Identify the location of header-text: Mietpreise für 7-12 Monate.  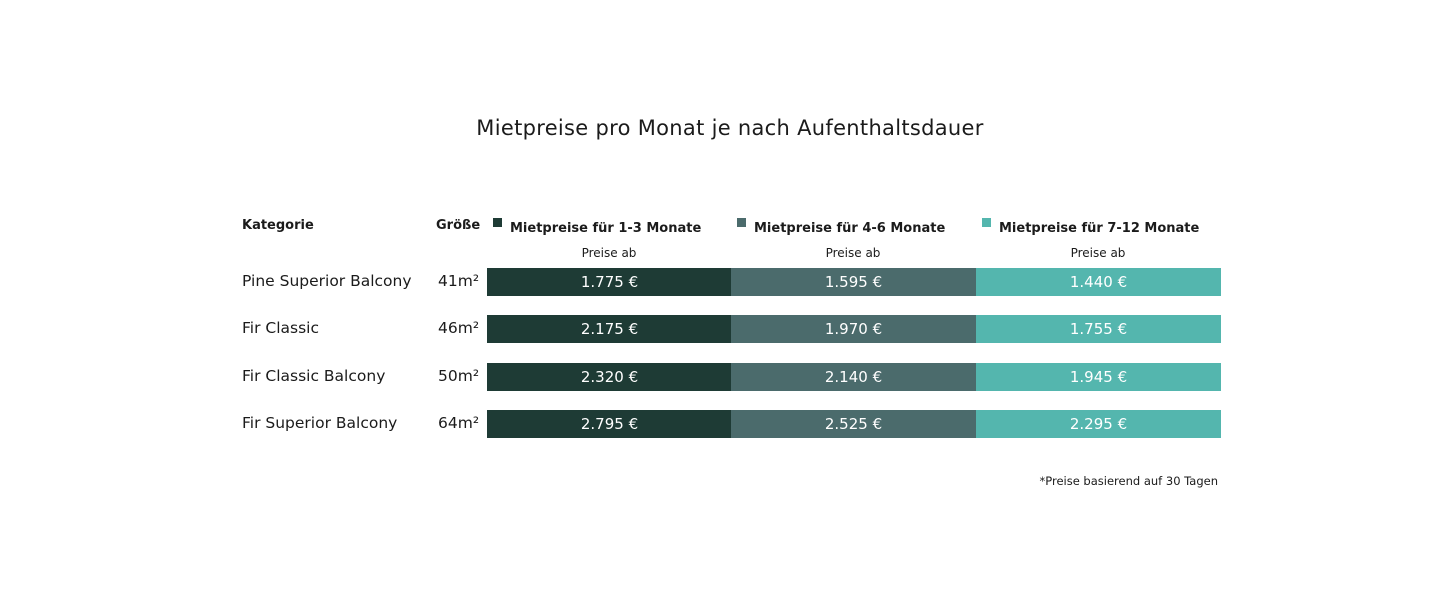
(1099, 228).